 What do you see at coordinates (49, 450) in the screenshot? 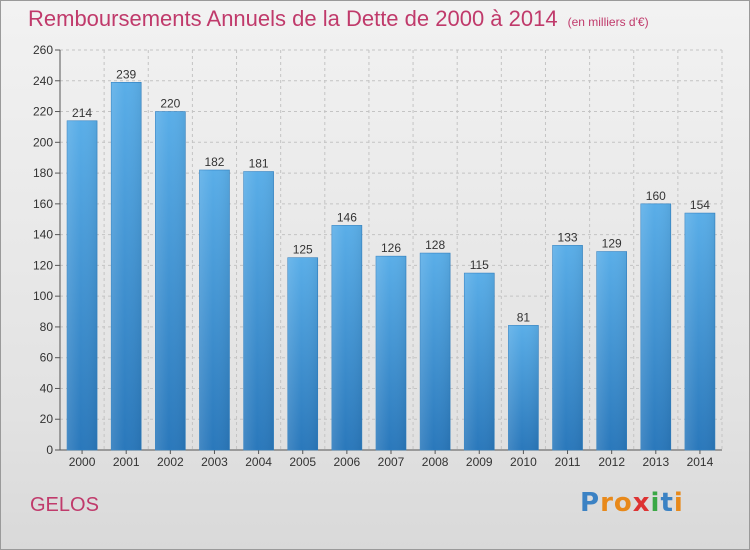
I see `y-tick-label: 0` at bounding box center [49, 450].